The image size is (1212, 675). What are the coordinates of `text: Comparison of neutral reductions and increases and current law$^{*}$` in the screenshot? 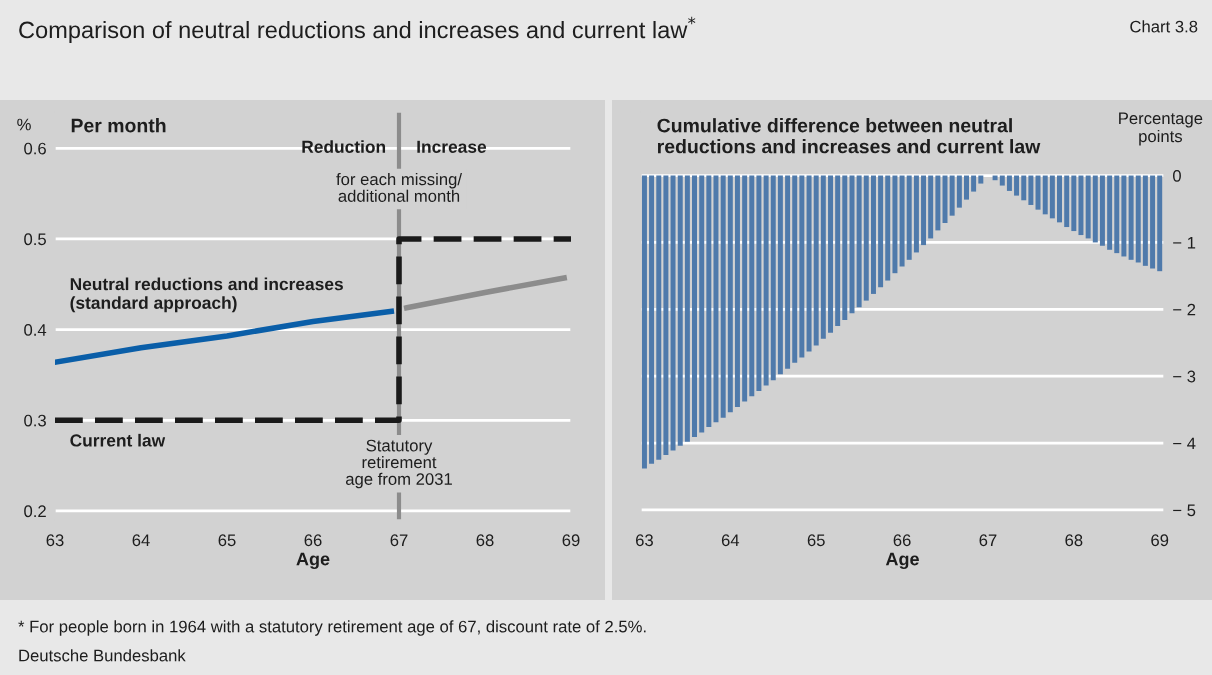 It's located at (357, 29).